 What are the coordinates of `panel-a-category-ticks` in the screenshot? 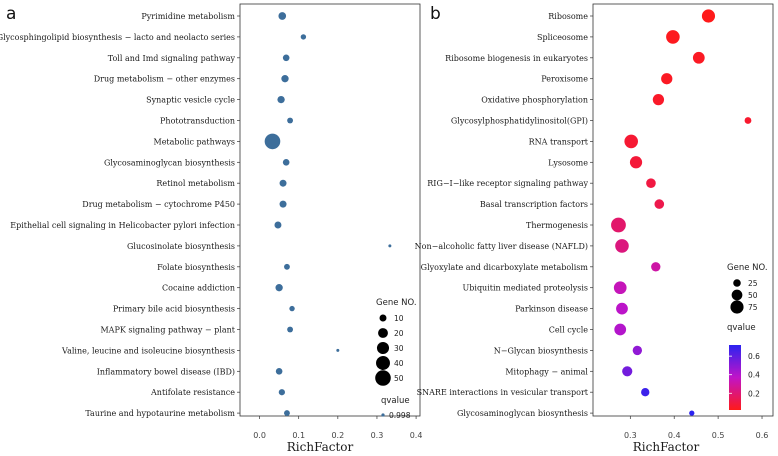 It's located at (238, 214).